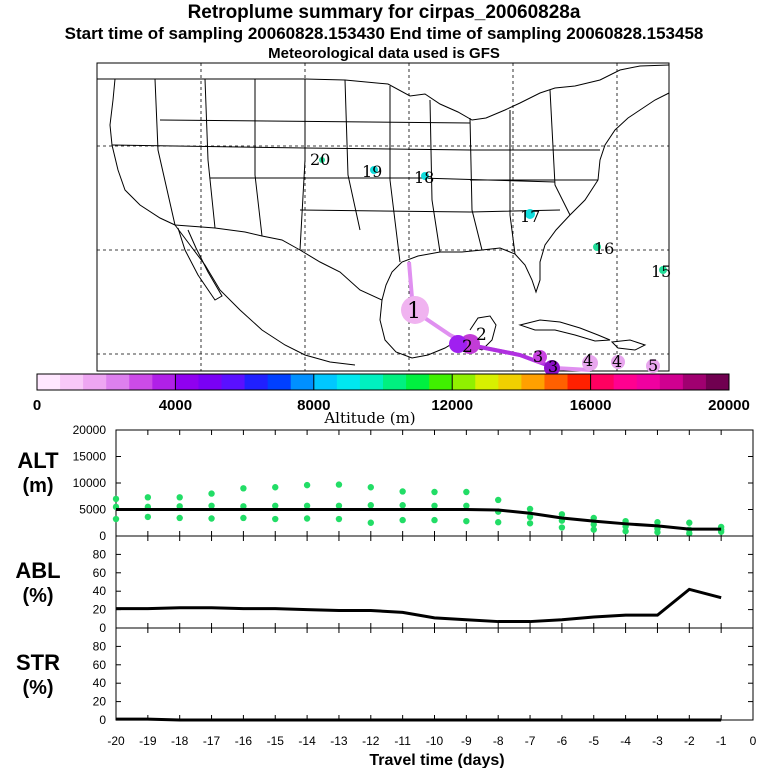  I want to click on x-tick-label: -2, so click(689, 741).